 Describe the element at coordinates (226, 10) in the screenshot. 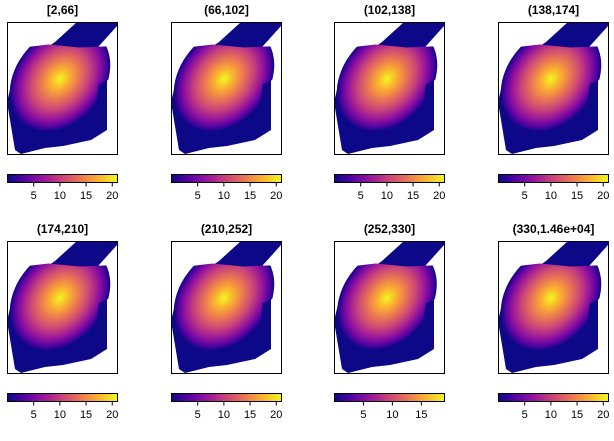

I see `panel-title: (66,102]` at that location.